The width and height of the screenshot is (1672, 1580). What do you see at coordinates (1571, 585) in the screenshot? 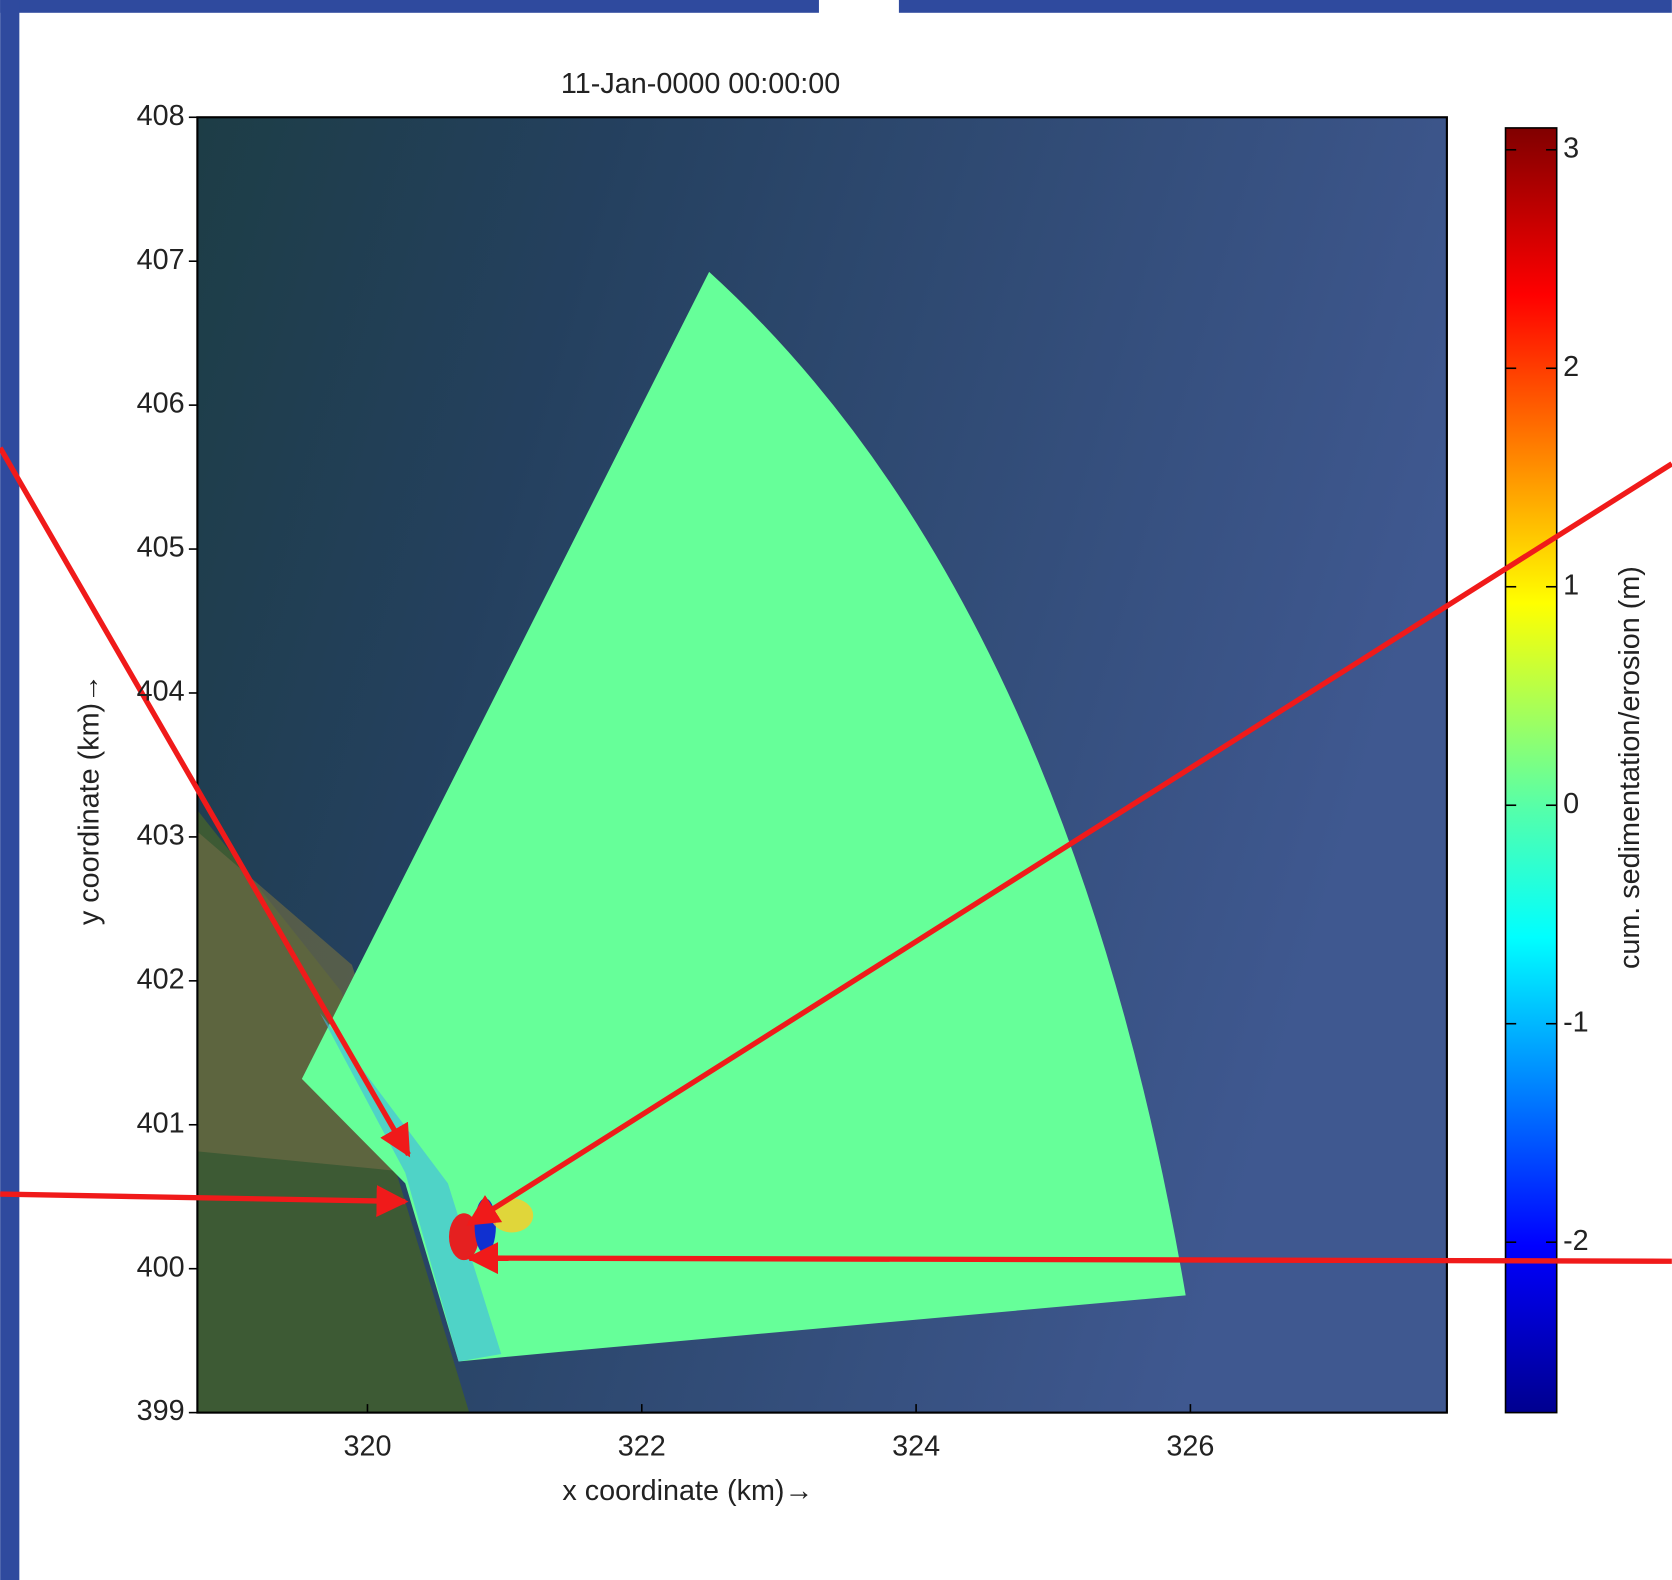
I see `colorbar-tick-label: 1` at bounding box center [1571, 585].